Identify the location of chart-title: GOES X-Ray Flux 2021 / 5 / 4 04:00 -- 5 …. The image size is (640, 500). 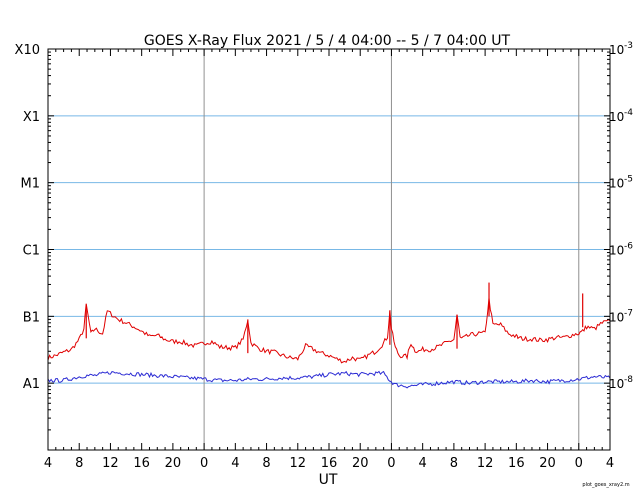
(327, 41).